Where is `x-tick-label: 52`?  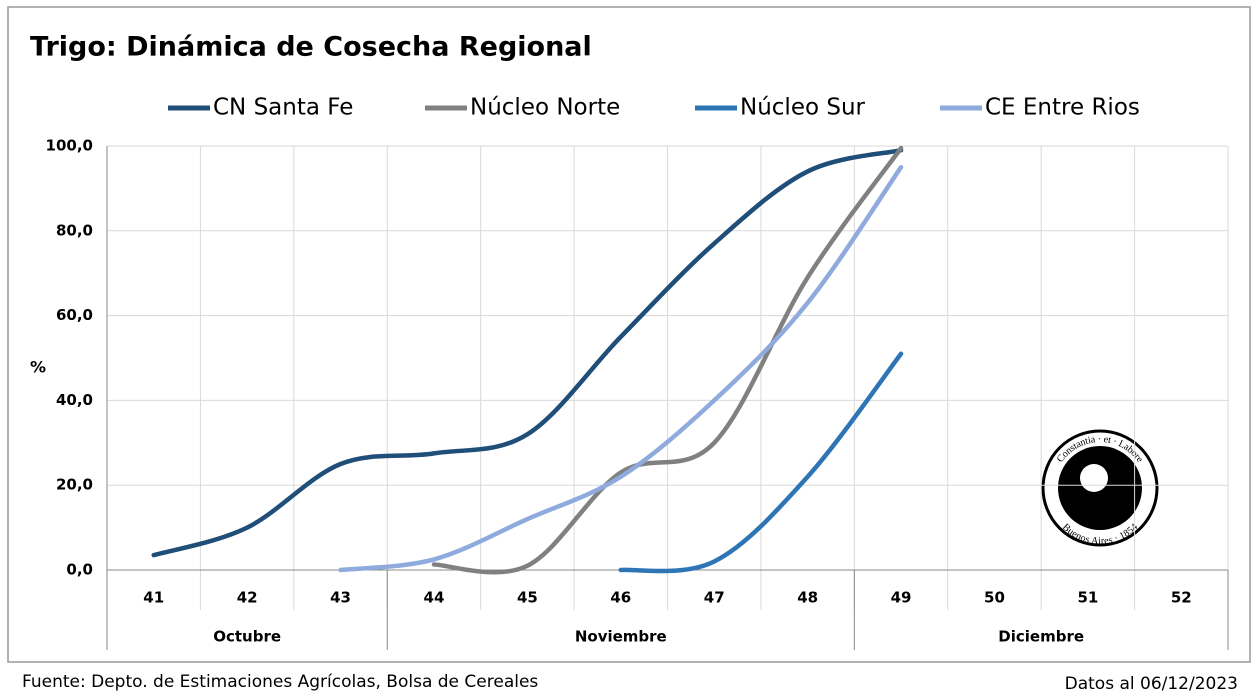
x-tick-label: 52 is located at coordinates (1181, 598).